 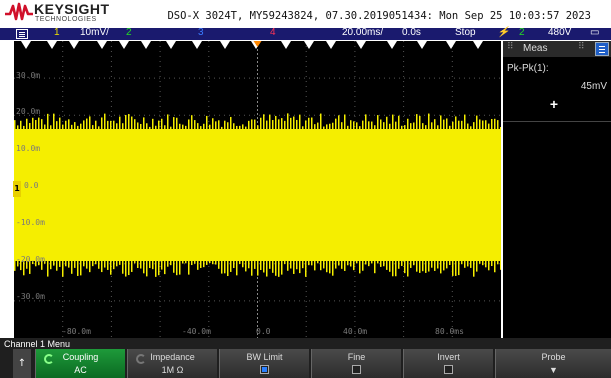 I want to click on channel-3-indicator: 3, so click(x=201, y=32).